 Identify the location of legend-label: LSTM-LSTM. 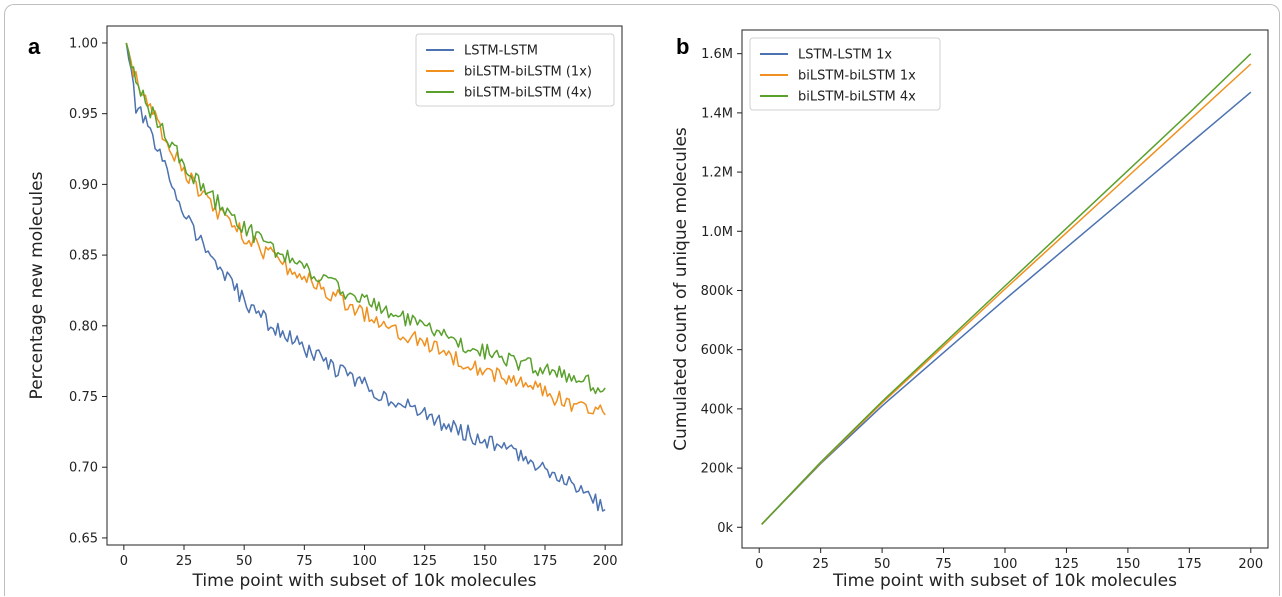
(501, 51).